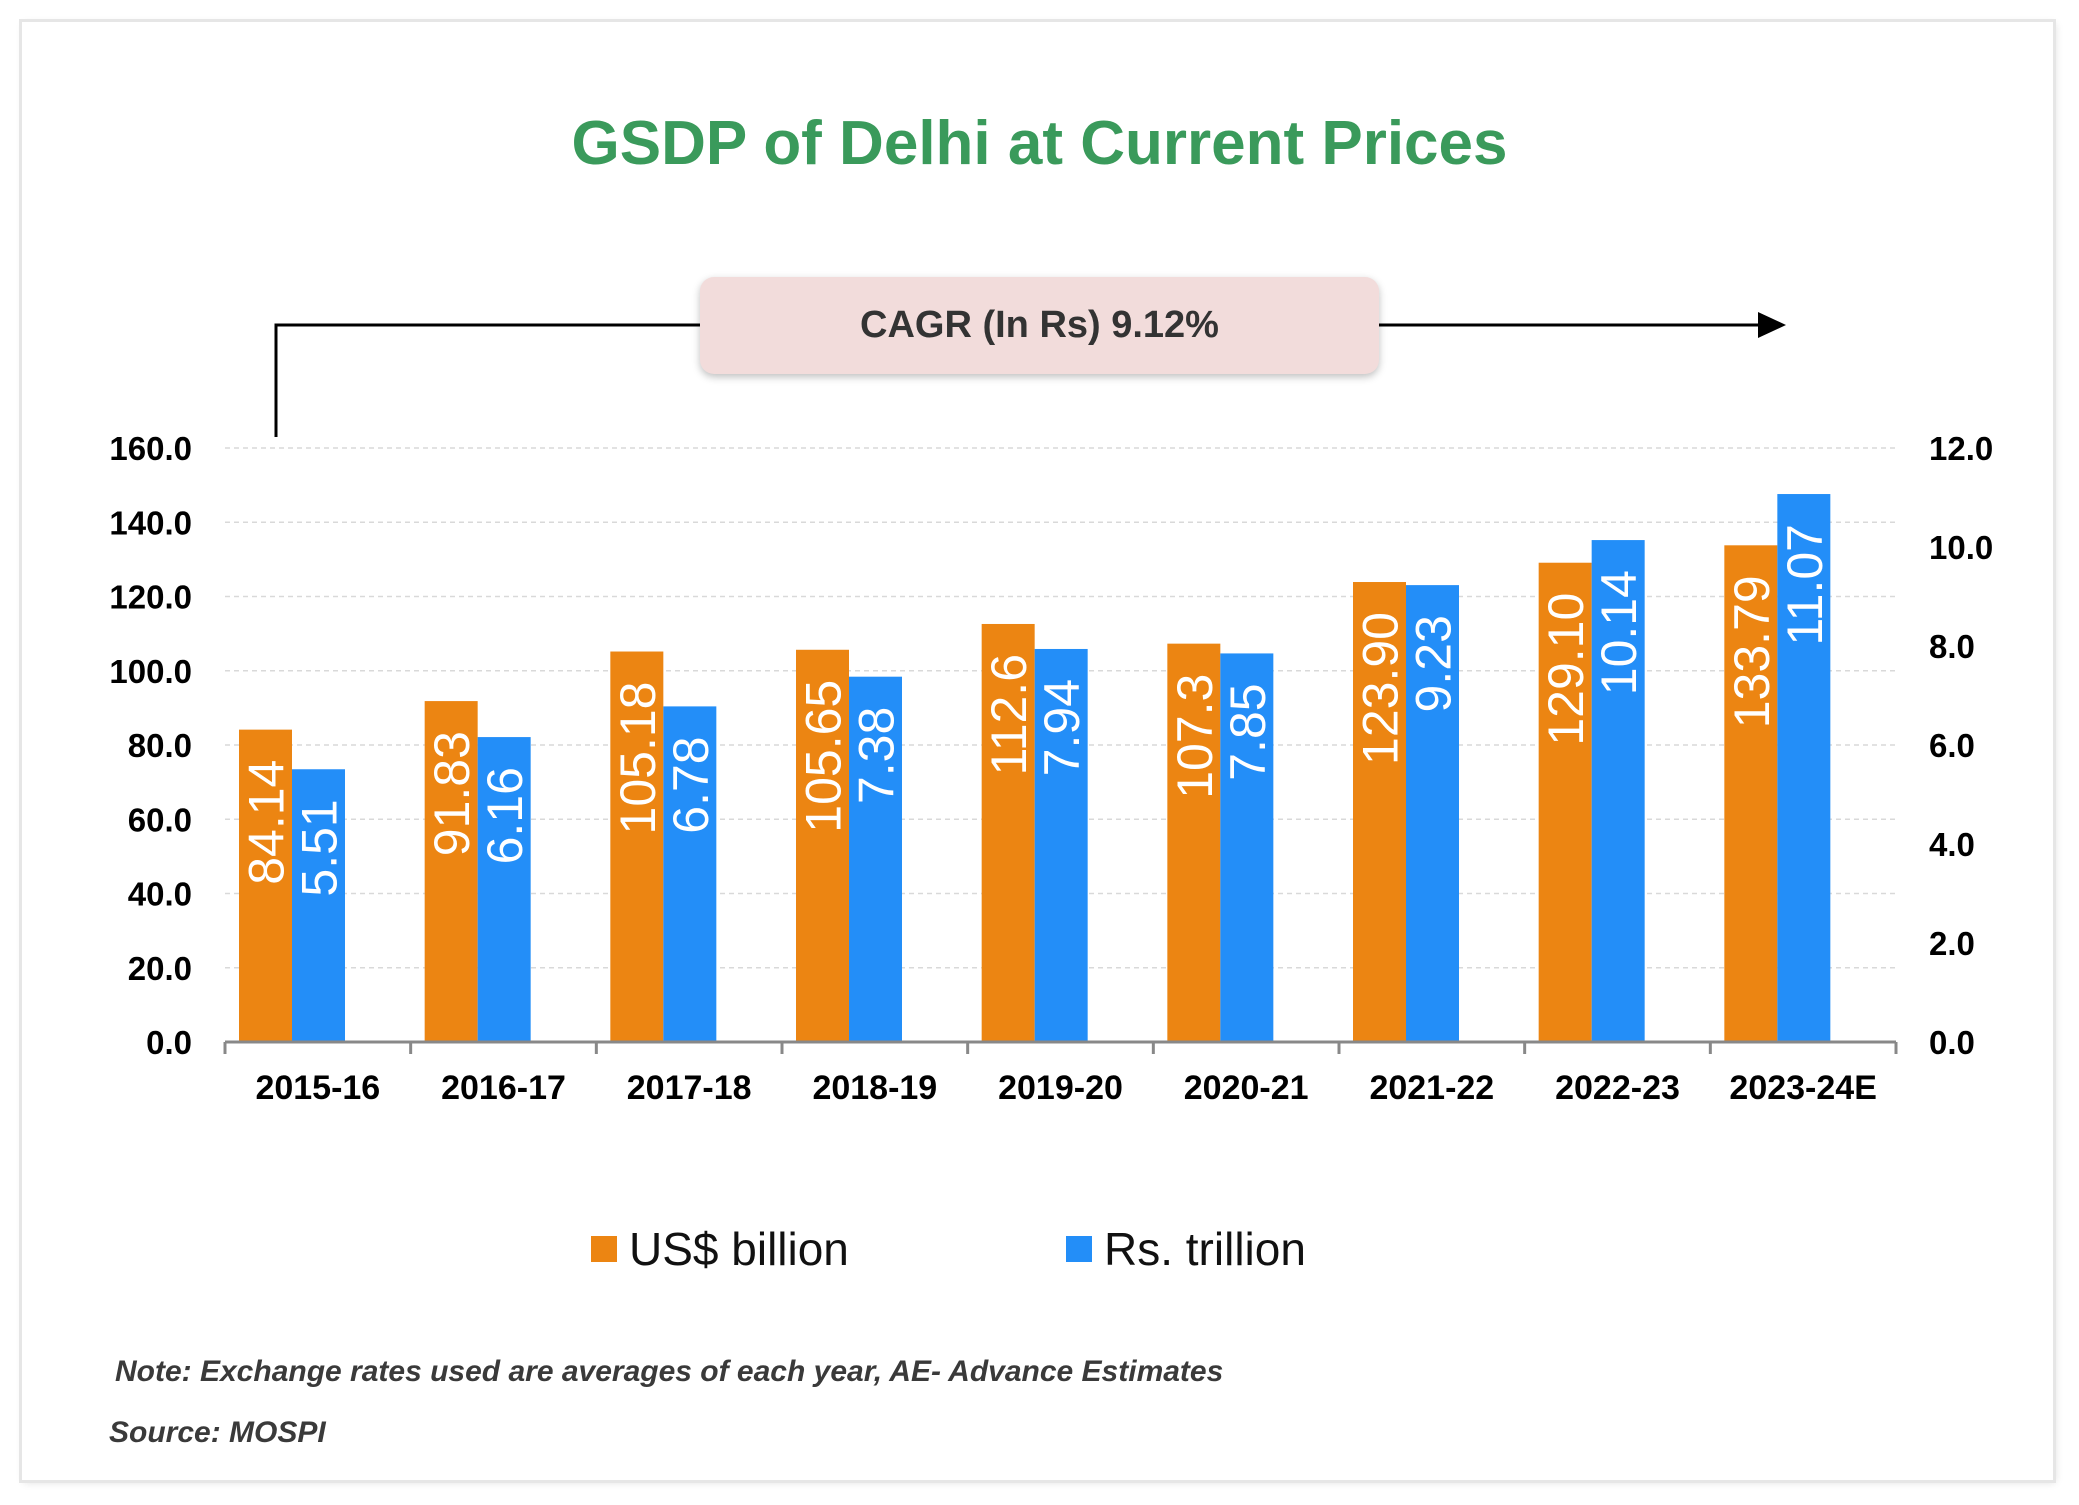  I want to click on chart-title: GSDP of Delhi at Current Prices, so click(1039, 143).